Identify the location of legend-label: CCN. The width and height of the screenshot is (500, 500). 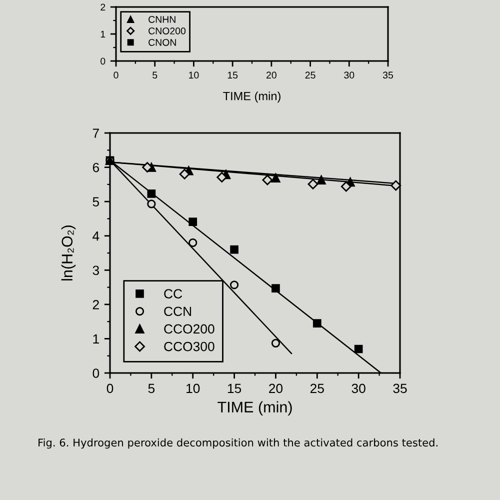
(178, 311).